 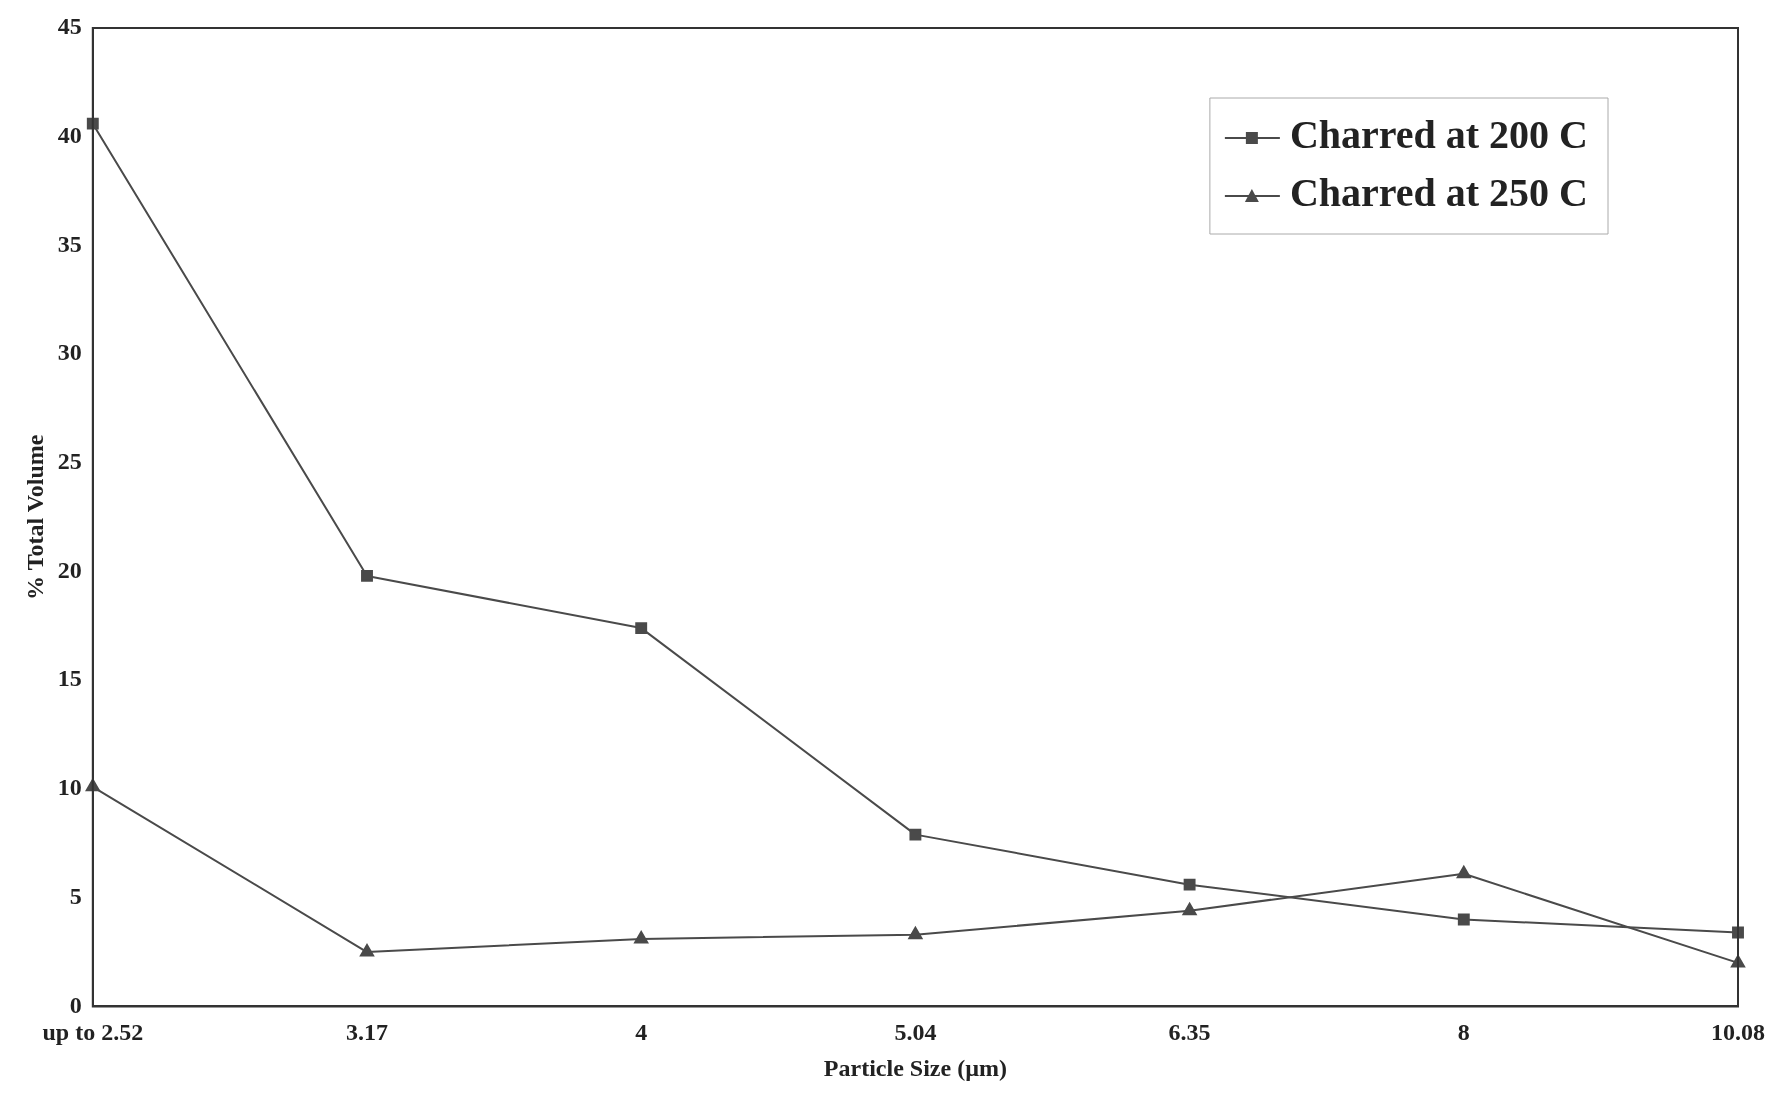 What do you see at coordinates (75, 895) in the screenshot?
I see `y-tick-label: 5` at bounding box center [75, 895].